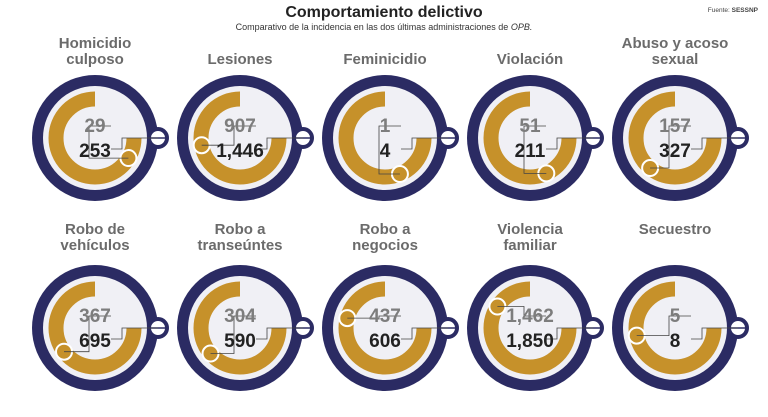  Describe the element at coordinates (719, 10) in the screenshot. I see `source-label: Fuente:` at that location.